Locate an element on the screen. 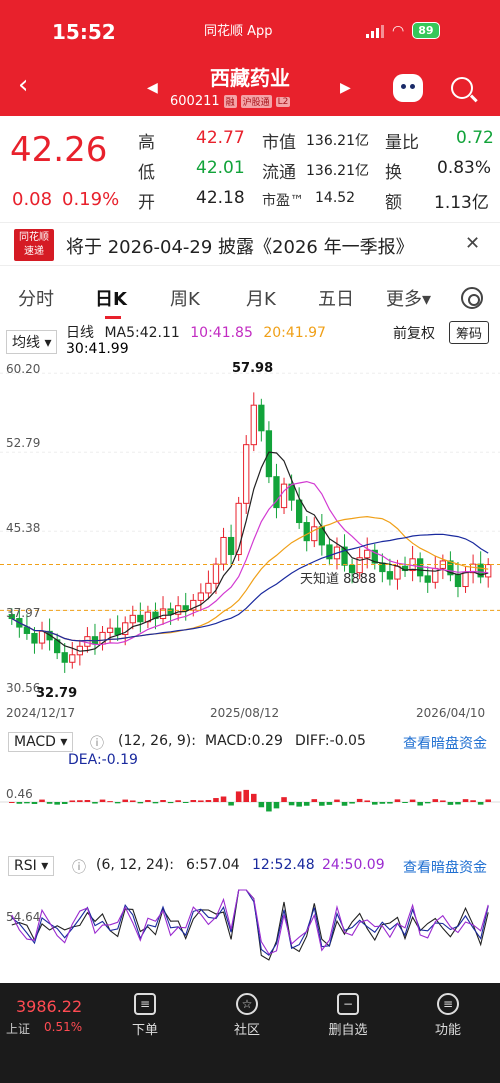 The width and height of the screenshot is (500, 1083). community-icon: ☆ is located at coordinates (247, 1004).